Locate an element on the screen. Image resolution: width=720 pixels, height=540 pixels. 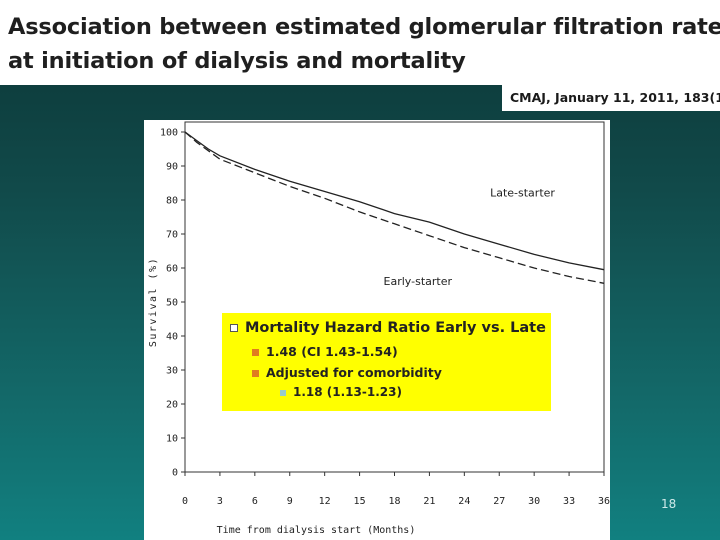
journal-citation: CMAJ, January 11, 2011, 183(1) is located at coordinates (615, 97).